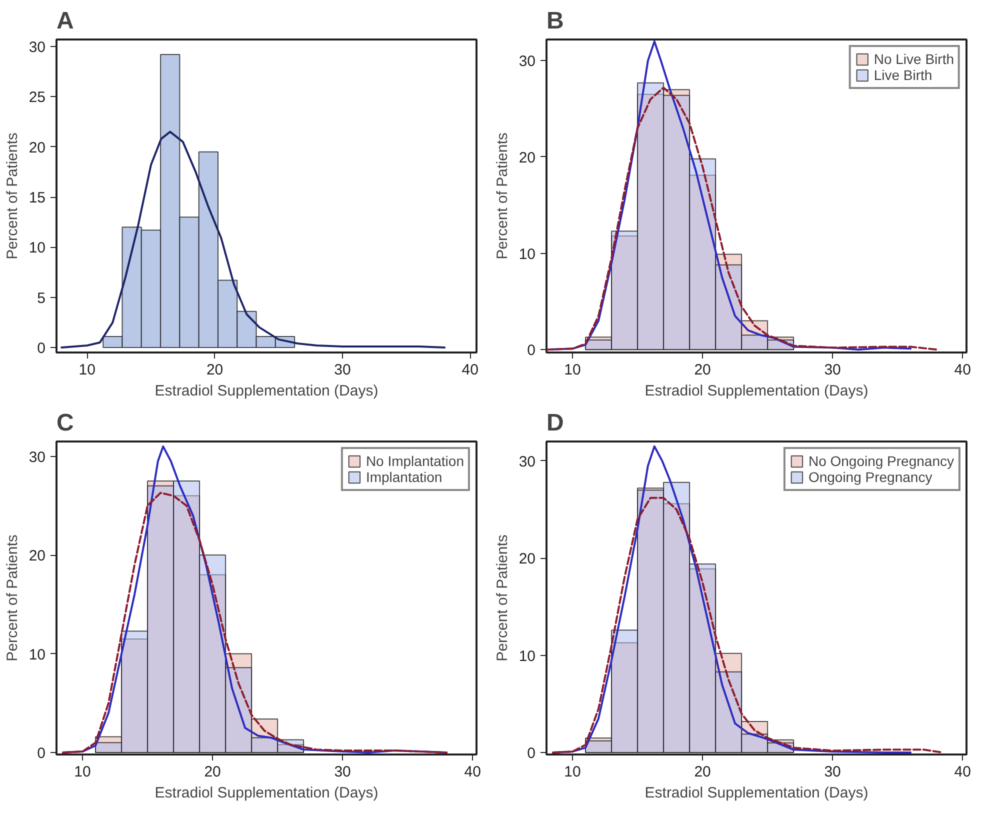 The image size is (991, 817). I want to click on chart-title: A, so click(65, 21).